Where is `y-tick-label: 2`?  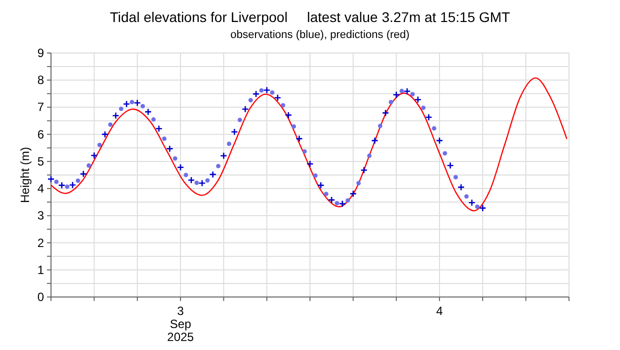 y-tick-label: 2 is located at coordinates (40, 243).